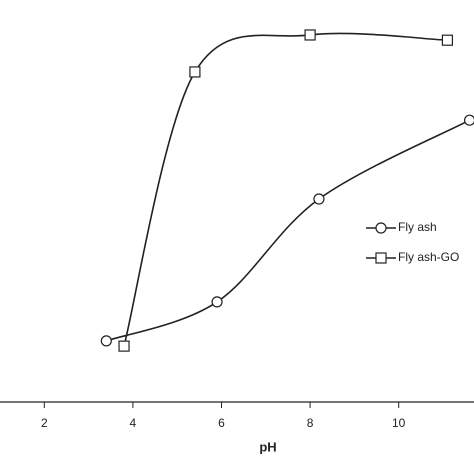 The height and width of the screenshot is (474, 474). Describe the element at coordinates (44, 423) in the screenshot. I see `x-tick-label: 2` at that location.